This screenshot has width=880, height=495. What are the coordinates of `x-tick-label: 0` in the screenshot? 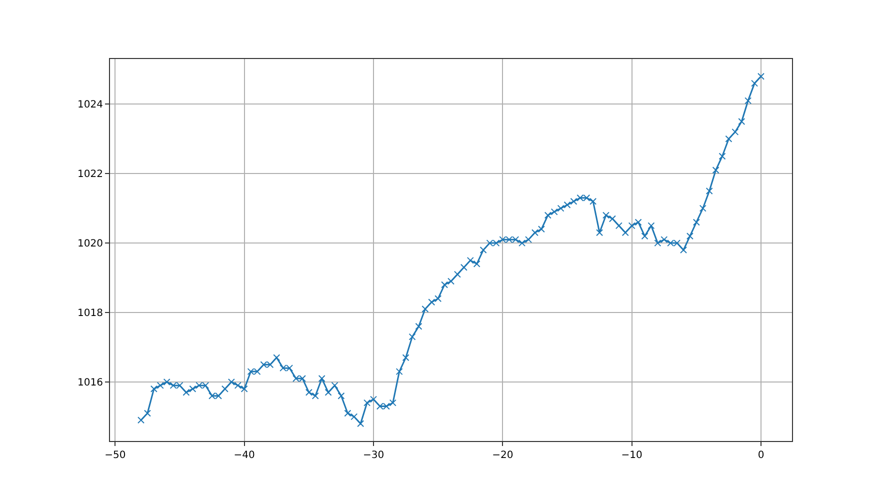 It's located at (761, 455).